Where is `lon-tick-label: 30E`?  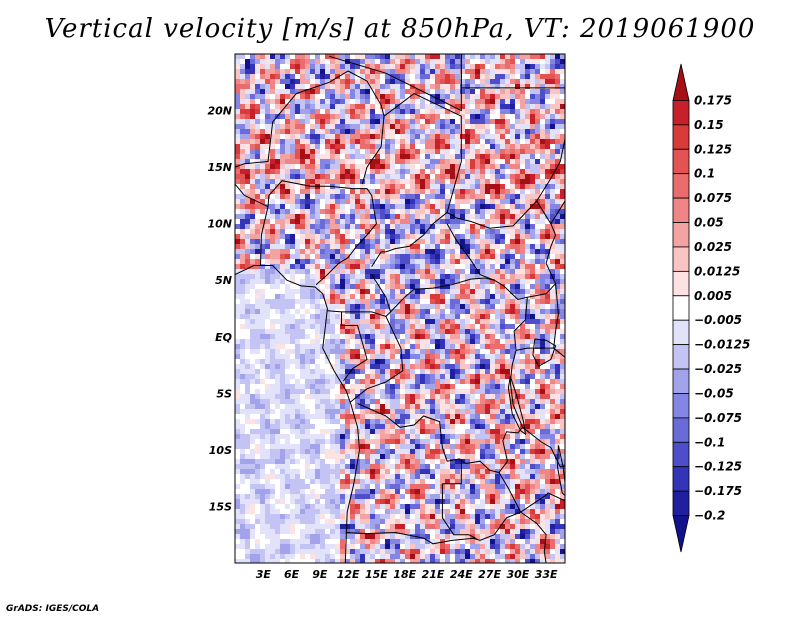 lon-tick-label: 30E is located at coordinates (517, 574).